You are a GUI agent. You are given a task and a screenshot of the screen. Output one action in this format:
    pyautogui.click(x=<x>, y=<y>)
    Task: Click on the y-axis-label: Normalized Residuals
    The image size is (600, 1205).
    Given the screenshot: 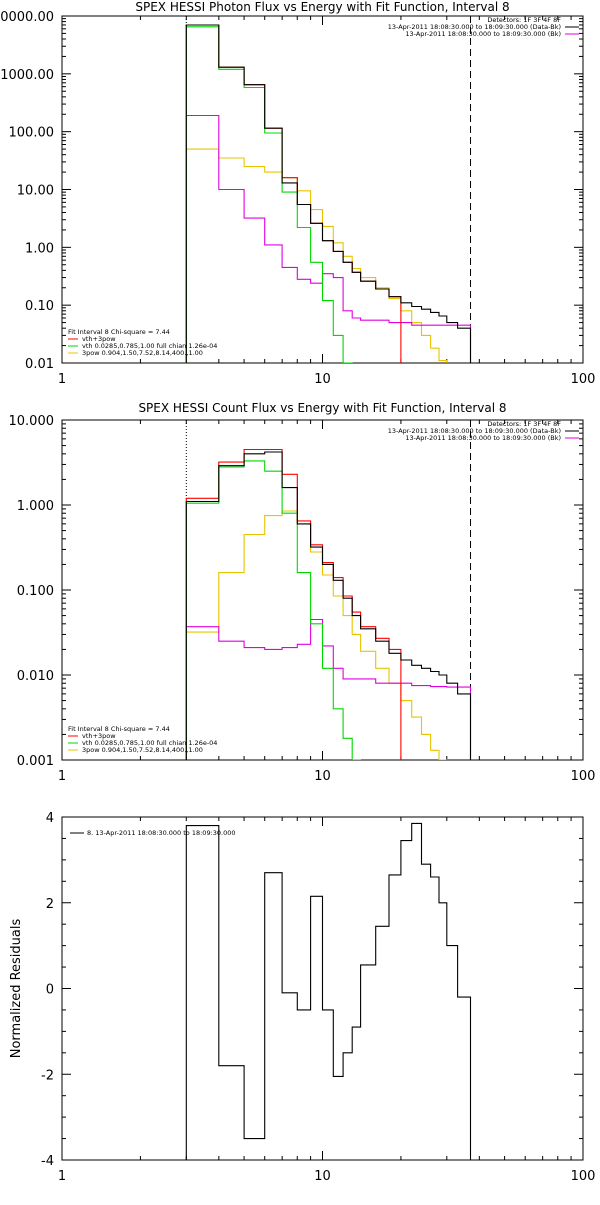 What is the action you would take?
    pyautogui.click(x=16, y=989)
    